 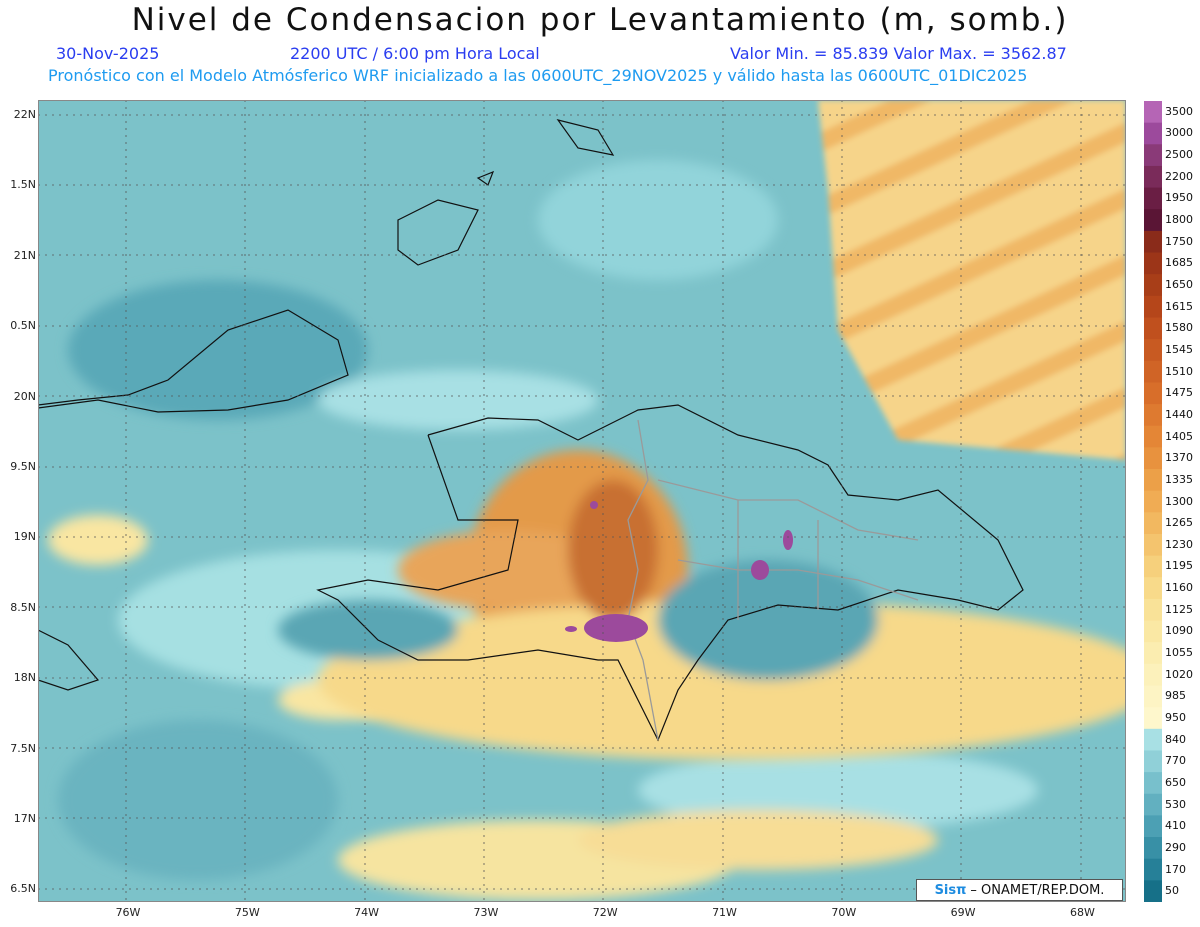 I want to click on lon-tick-label: 71W, so click(x=724, y=912).